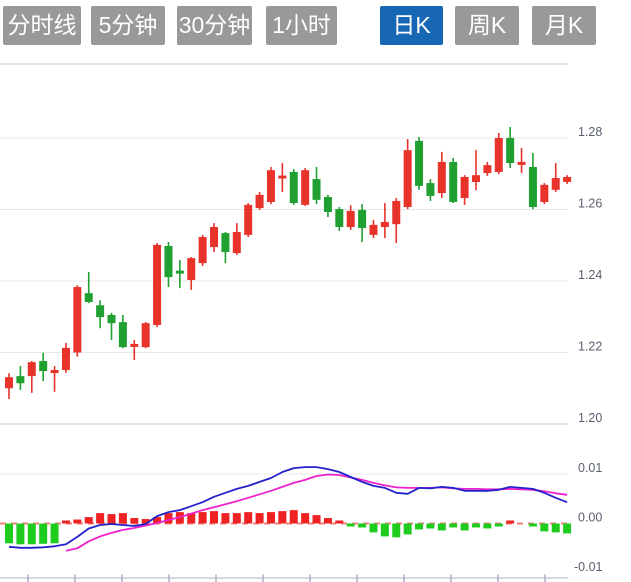 The image size is (631, 582). Describe the element at coordinates (42, 25) in the screenshot. I see `tab-timeframe-0: 分时线` at that location.